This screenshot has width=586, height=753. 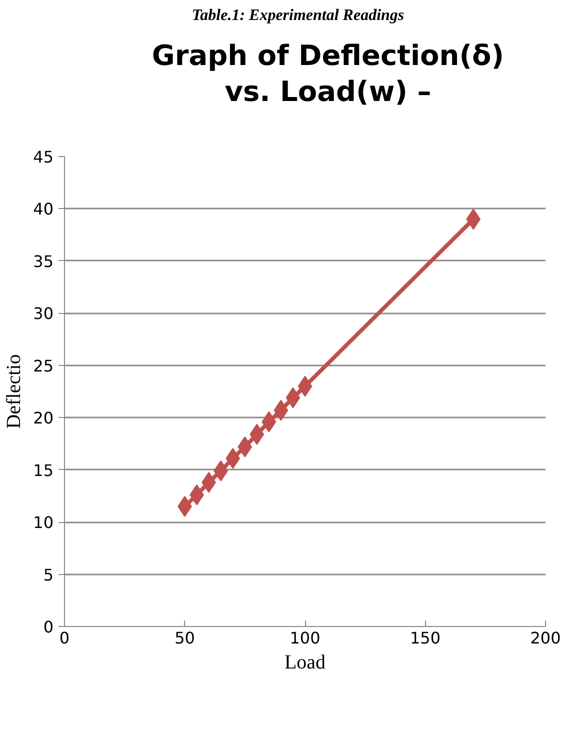 What do you see at coordinates (43, 208) in the screenshot?
I see `y-tick-label: 40` at bounding box center [43, 208].